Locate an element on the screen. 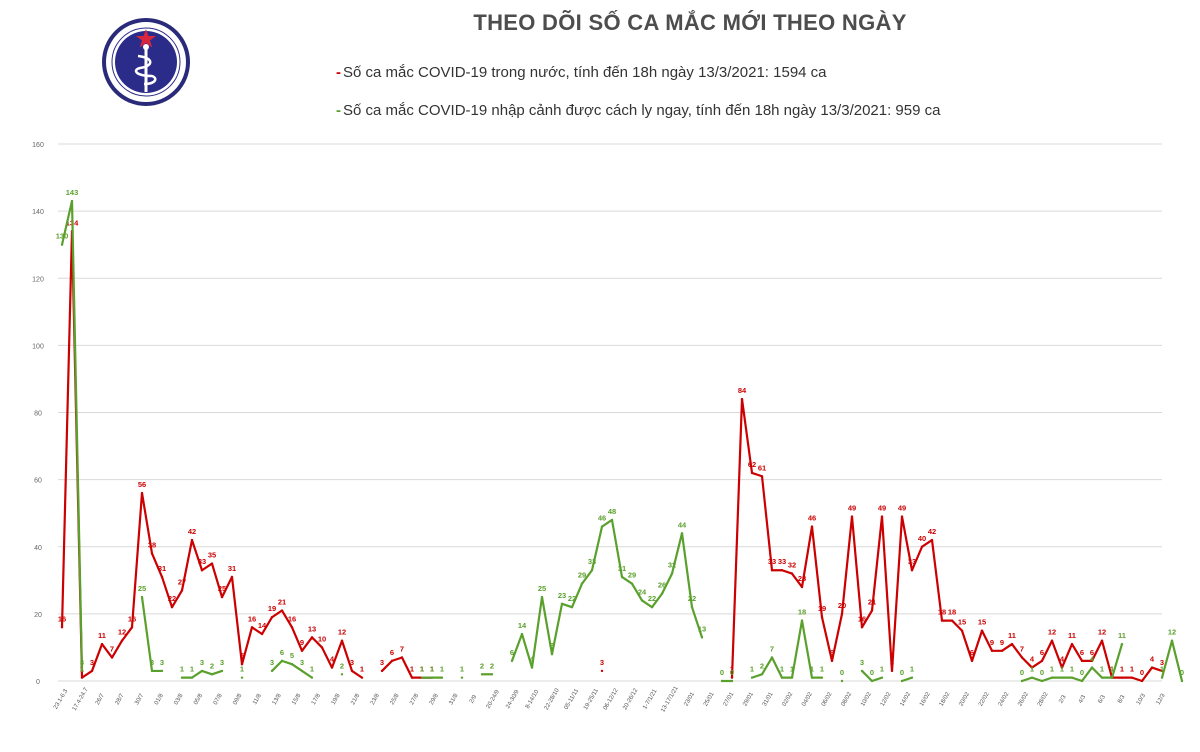  y-tick-label: 120 is located at coordinates (38, 279).